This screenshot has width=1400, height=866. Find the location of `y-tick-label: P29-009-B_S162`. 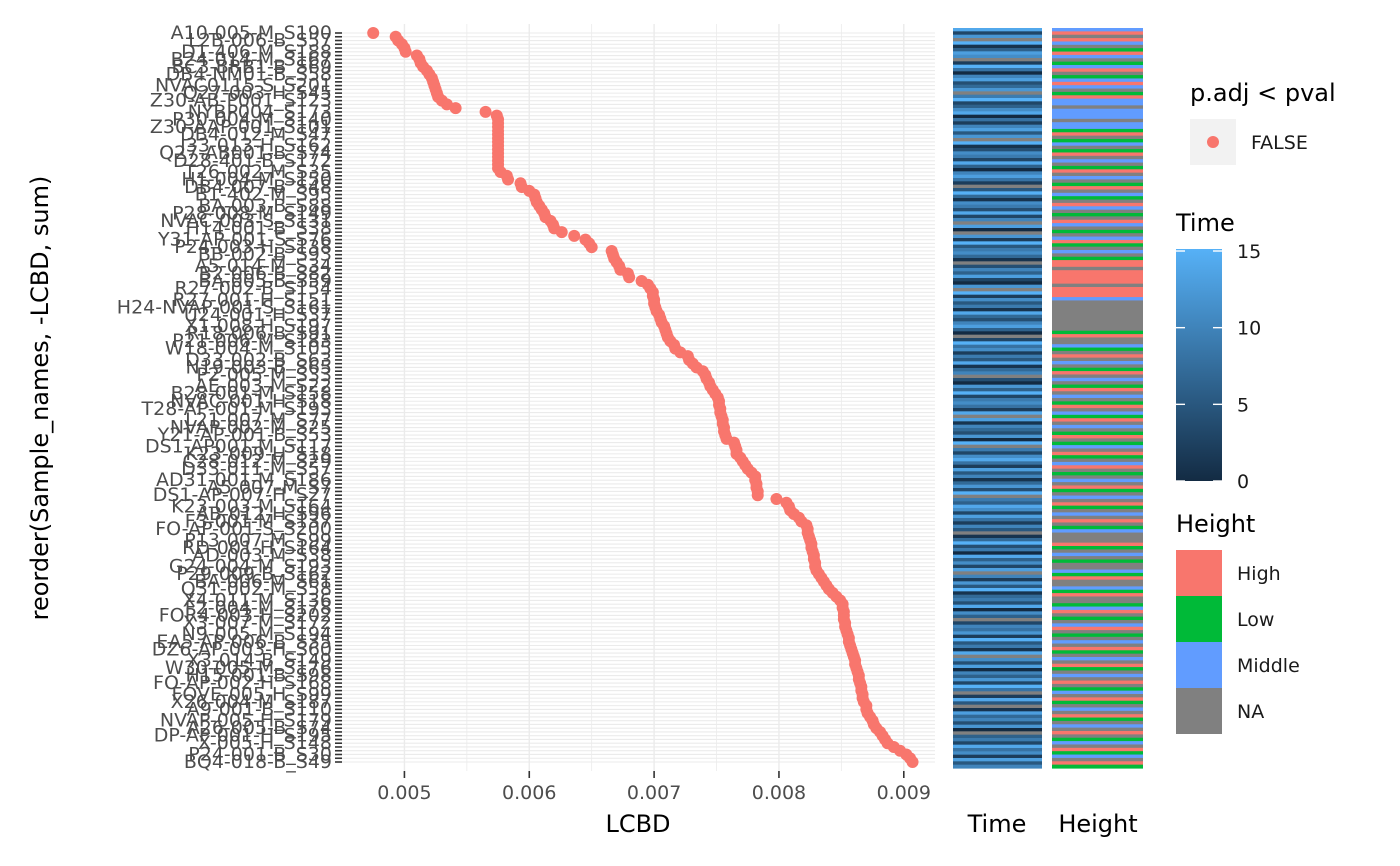

y-tick-label: P29-009-B_S162 is located at coordinates (254, 574).